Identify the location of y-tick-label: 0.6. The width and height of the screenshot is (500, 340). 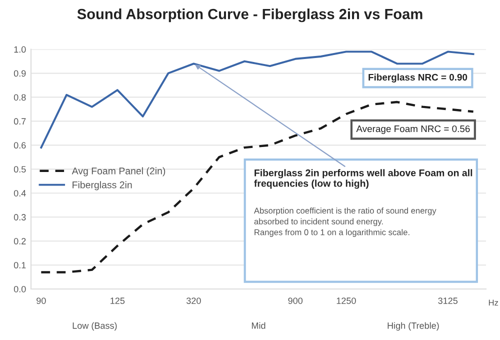
(20, 145).